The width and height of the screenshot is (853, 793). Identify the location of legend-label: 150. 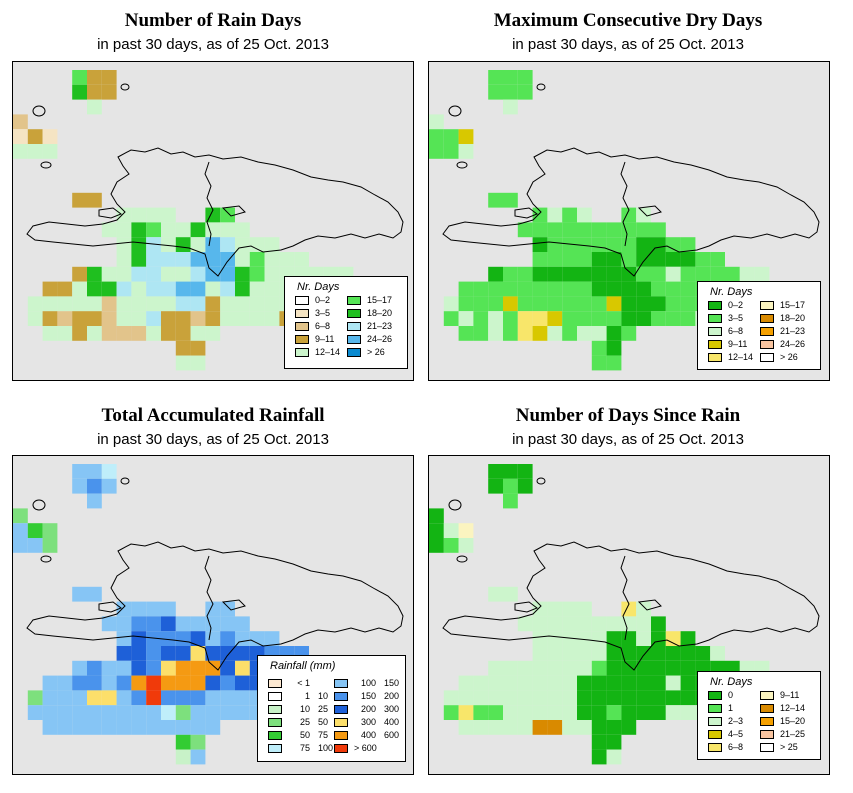
(368, 696).